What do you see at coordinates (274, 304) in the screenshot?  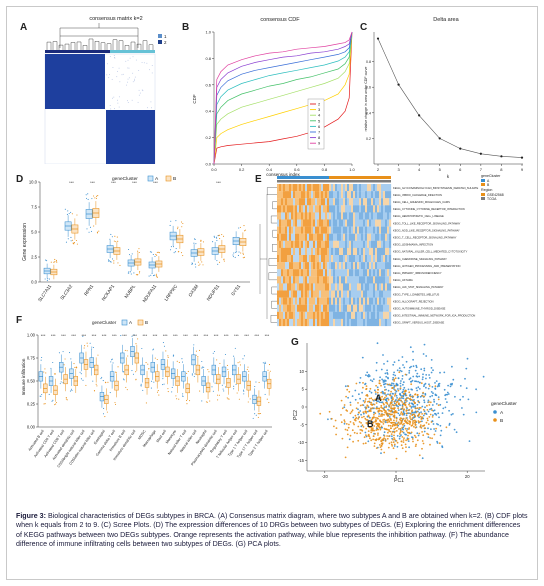 I see `heatmap-dendro-leaf` at bounding box center [274, 304].